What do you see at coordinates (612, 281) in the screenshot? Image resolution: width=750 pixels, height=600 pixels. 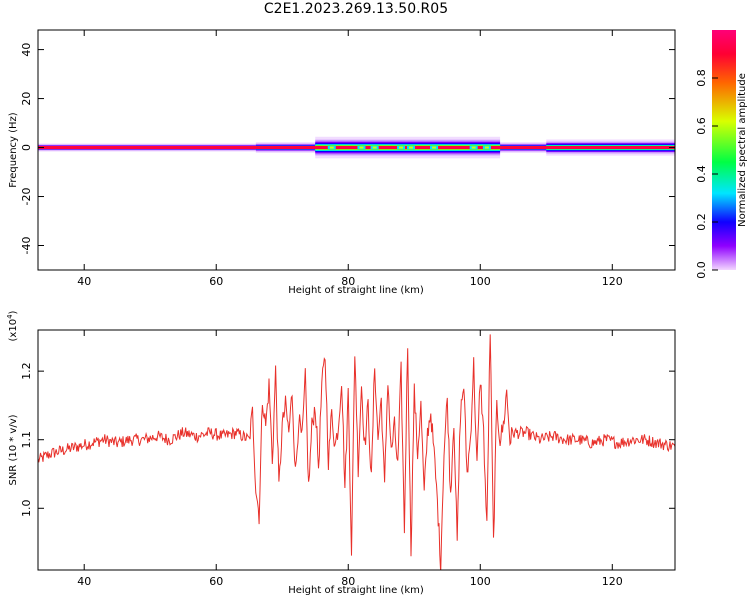 I see `spectrogram-x-tick-label: 120` at bounding box center [612, 281].